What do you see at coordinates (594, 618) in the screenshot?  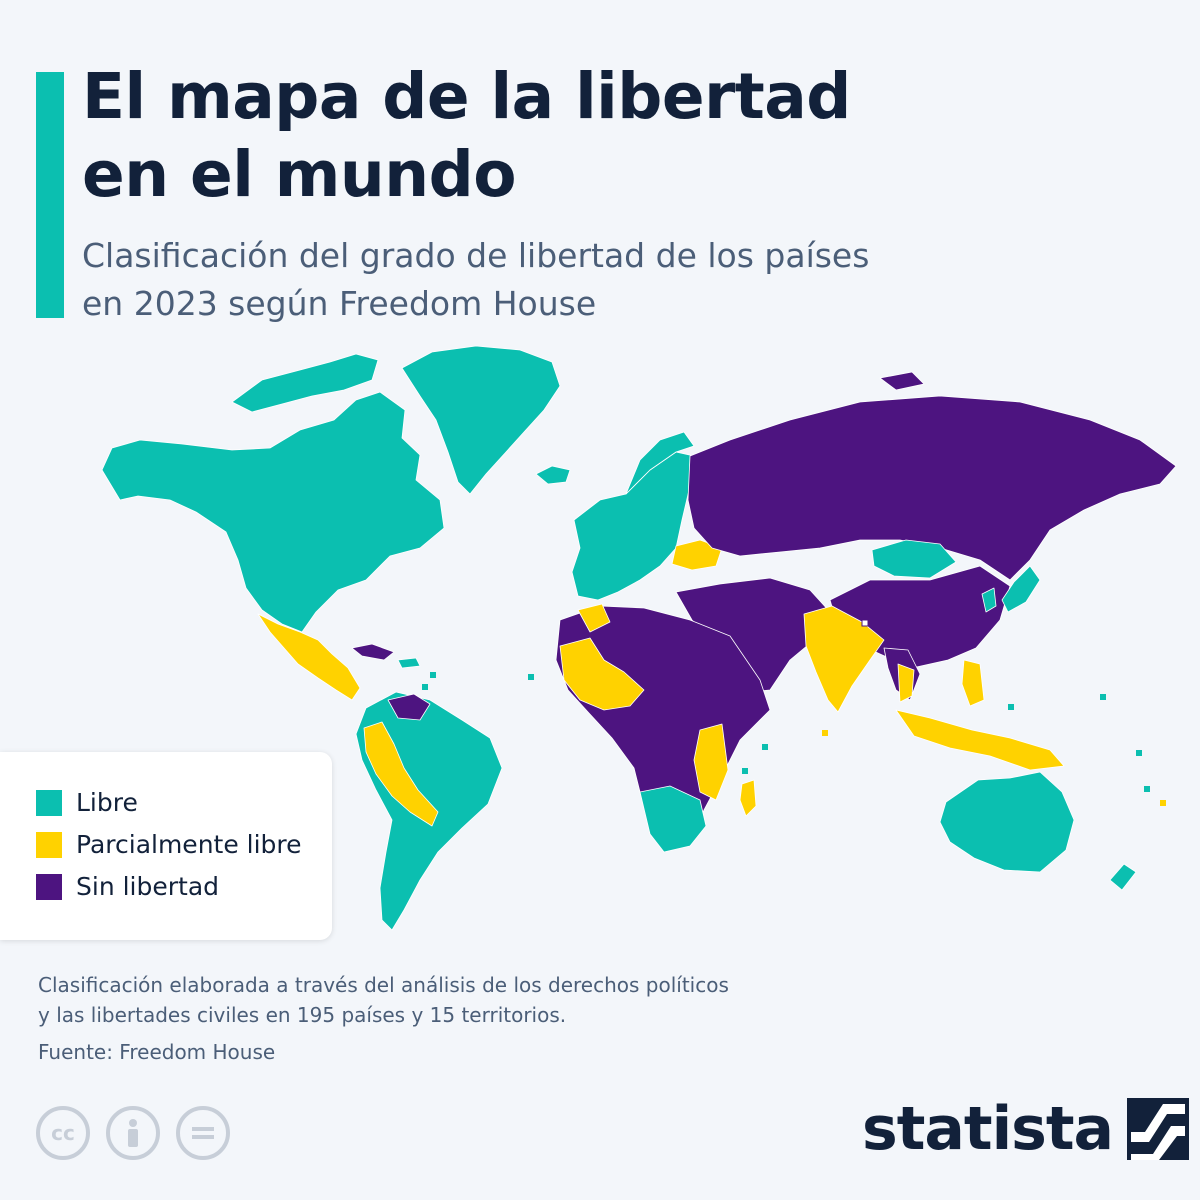 I see `region-maghreb` at bounding box center [594, 618].